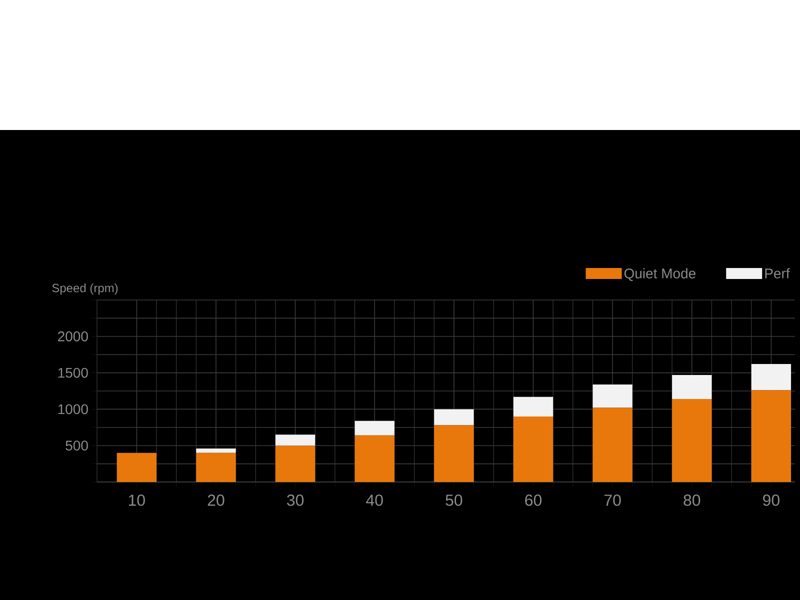 Image resolution: width=800 pixels, height=600 pixels. I want to click on x-tick-label: 20, so click(216, 500).